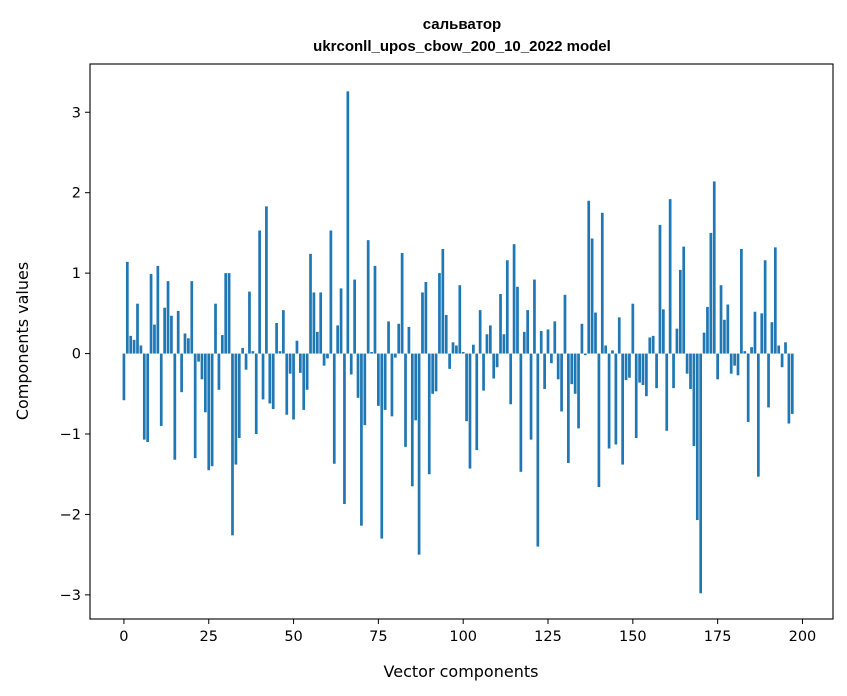 The image size is (847, 696). What do you see at coordinates (467, 632) in the screenshot?
I see `x-axis-ticks: 0 25 50 75 100 125 150 175 200` at bounding box center [467, 632].